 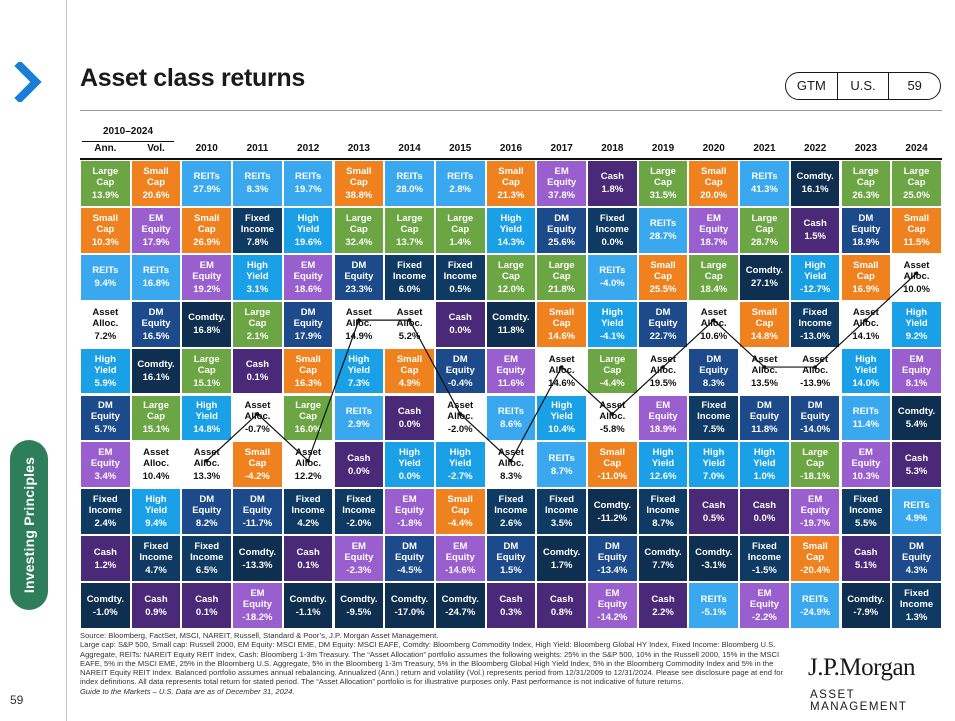 I want to click on return-cell: EM Equity 19.2%, so click(x=207, y=277).